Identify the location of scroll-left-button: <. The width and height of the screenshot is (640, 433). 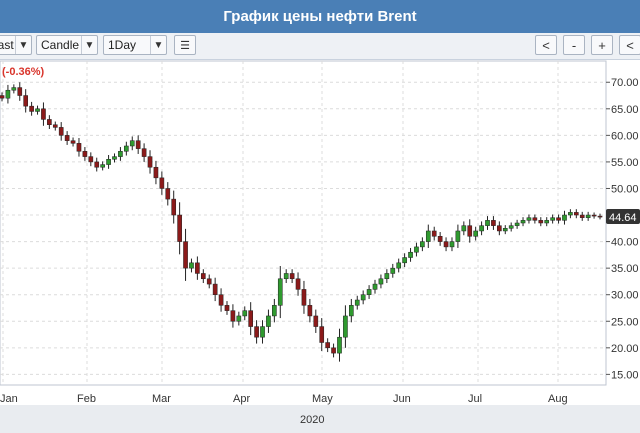
(546, 45).